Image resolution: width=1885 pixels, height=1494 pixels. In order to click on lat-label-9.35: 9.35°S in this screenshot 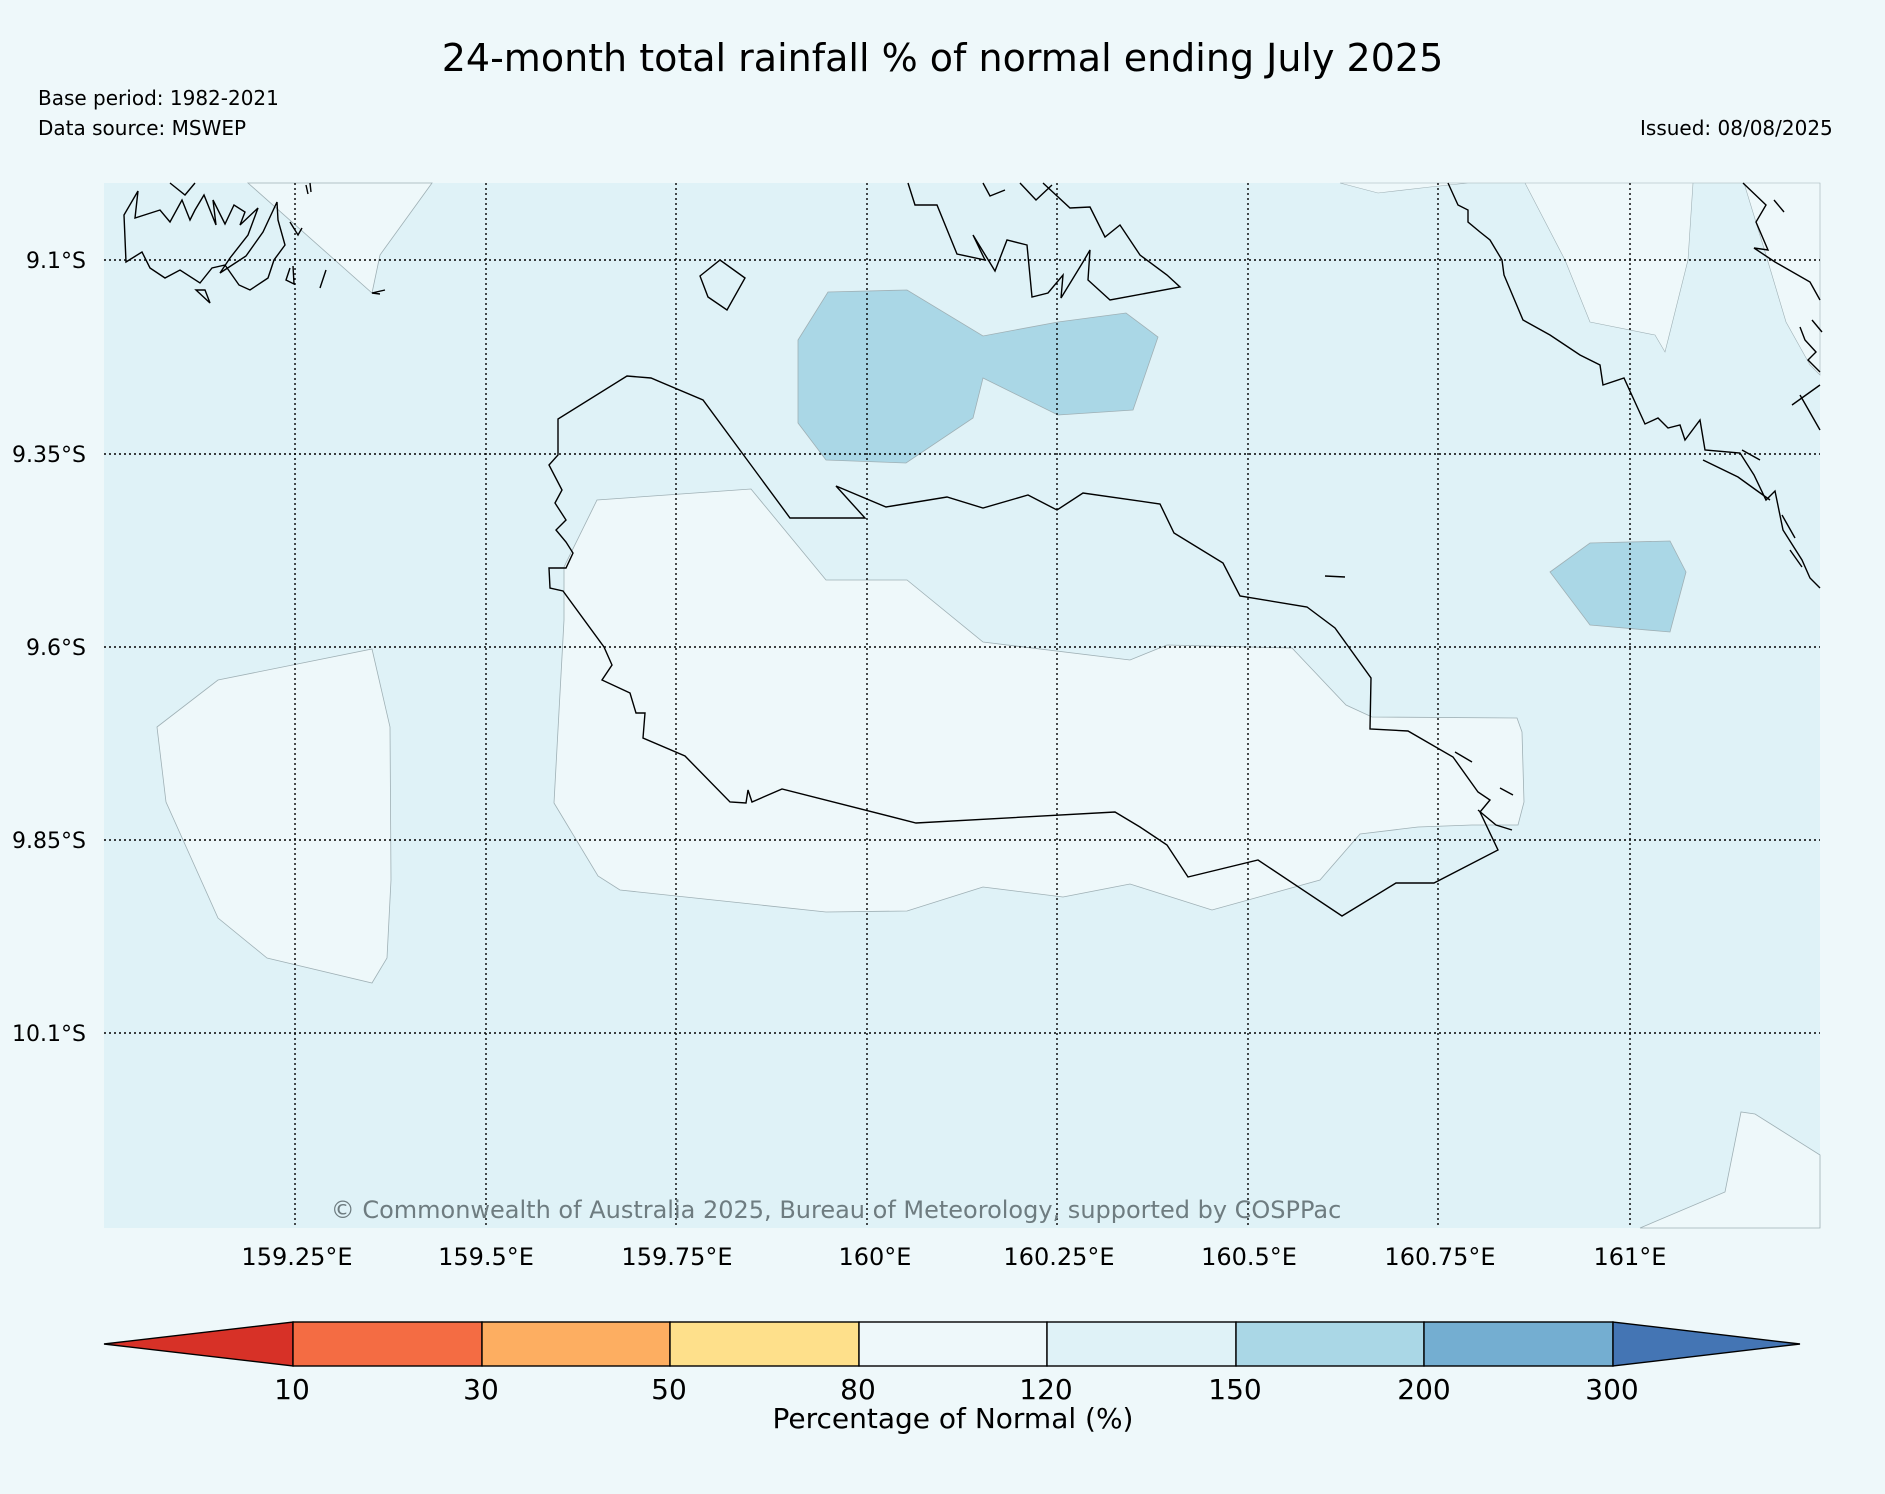, I will do `click(49, 455)`.